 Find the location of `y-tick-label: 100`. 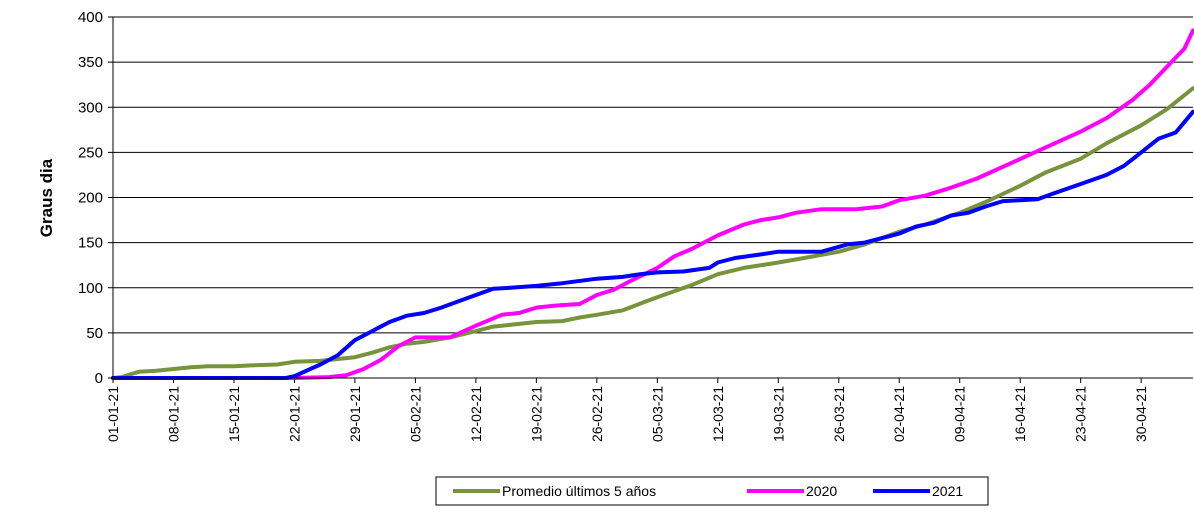

y-tick-label: 100 is located at coordinates (90, 288).